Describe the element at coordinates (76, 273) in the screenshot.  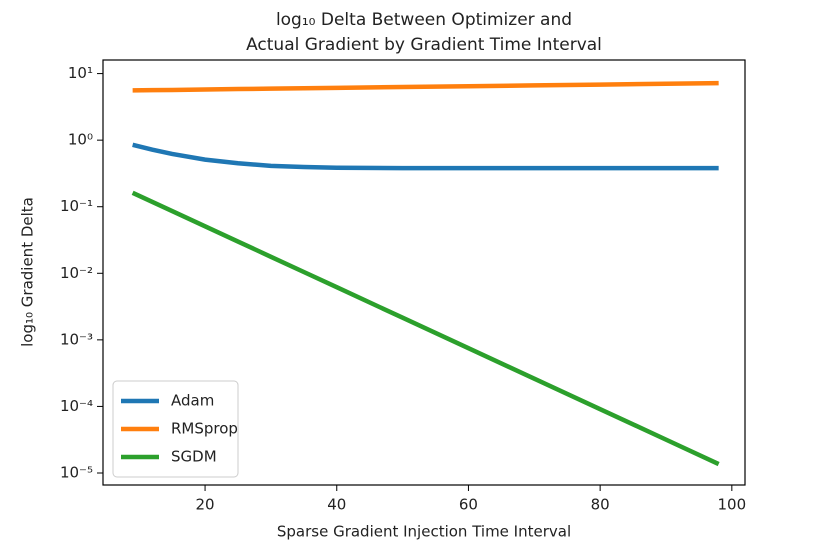
I see `y-tick-label: 10⁻²` at that location.